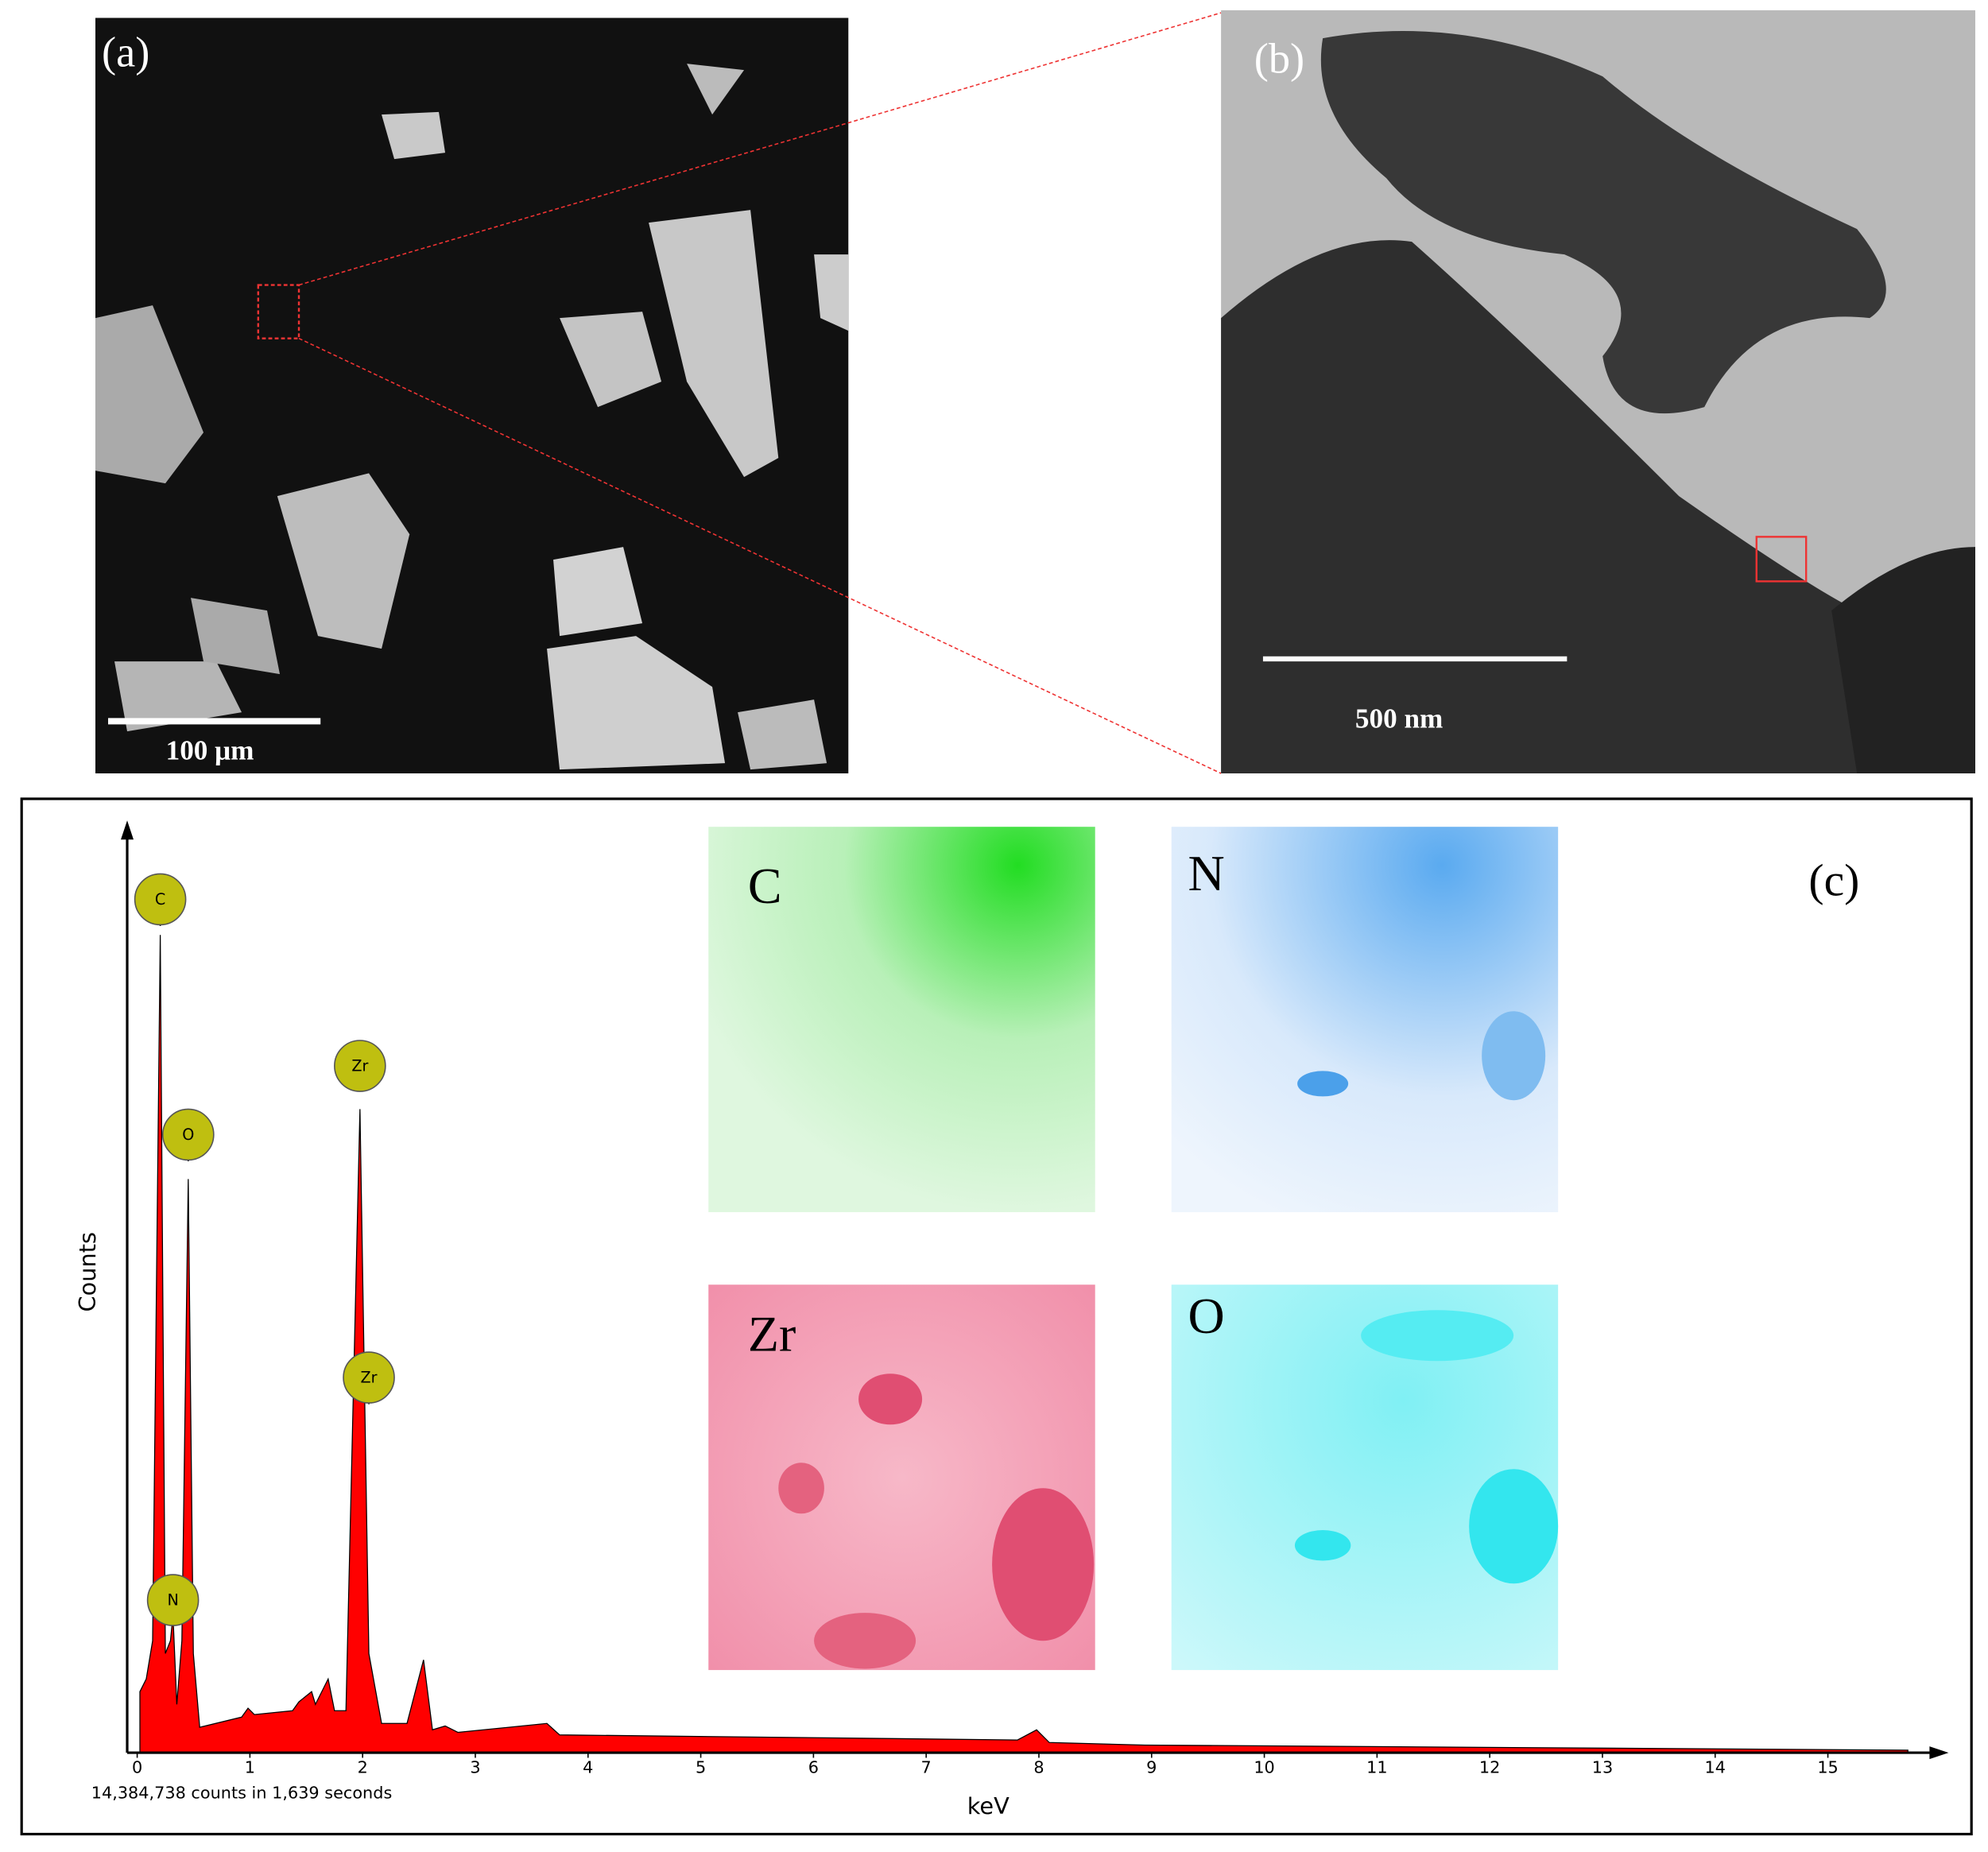  What do you see at coordinates (701, 1767) in the screenshot?
I see `x-tick-label: 5` at bounding box center [701, 1767].